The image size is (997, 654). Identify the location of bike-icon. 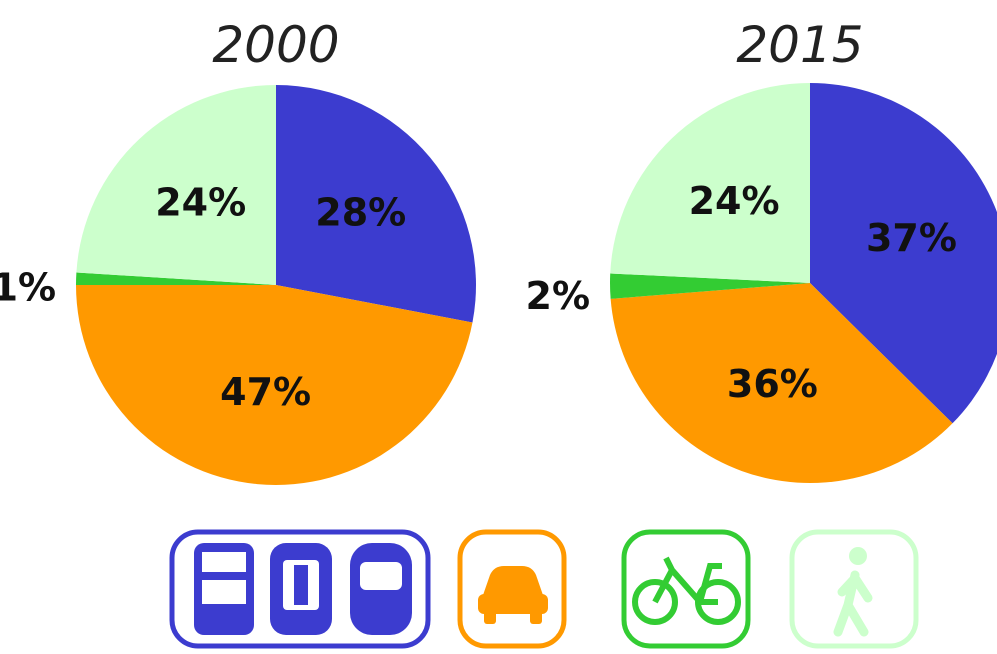
(686, 590).